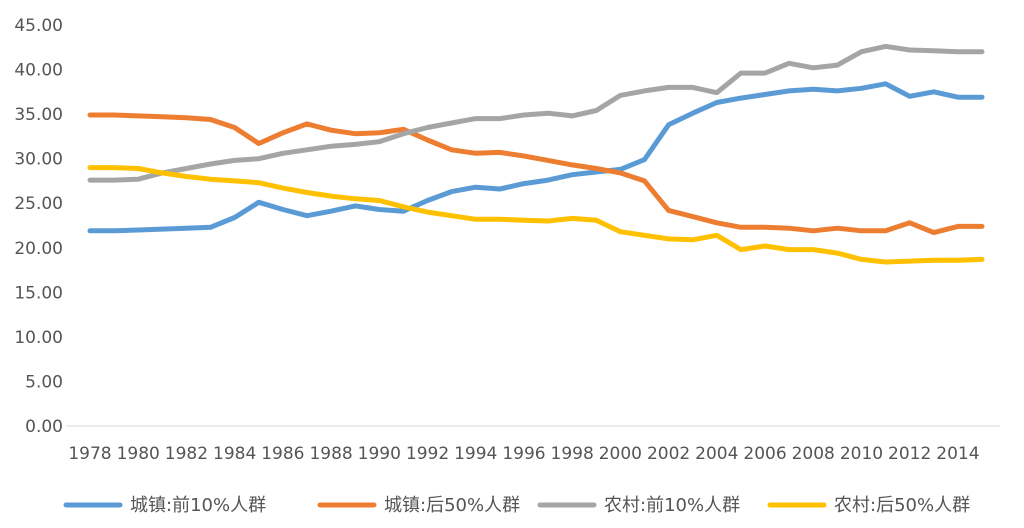 The image size is (1024, 528). I want to click on legend-label: 城镇:前10%人群, so click(198, 505).